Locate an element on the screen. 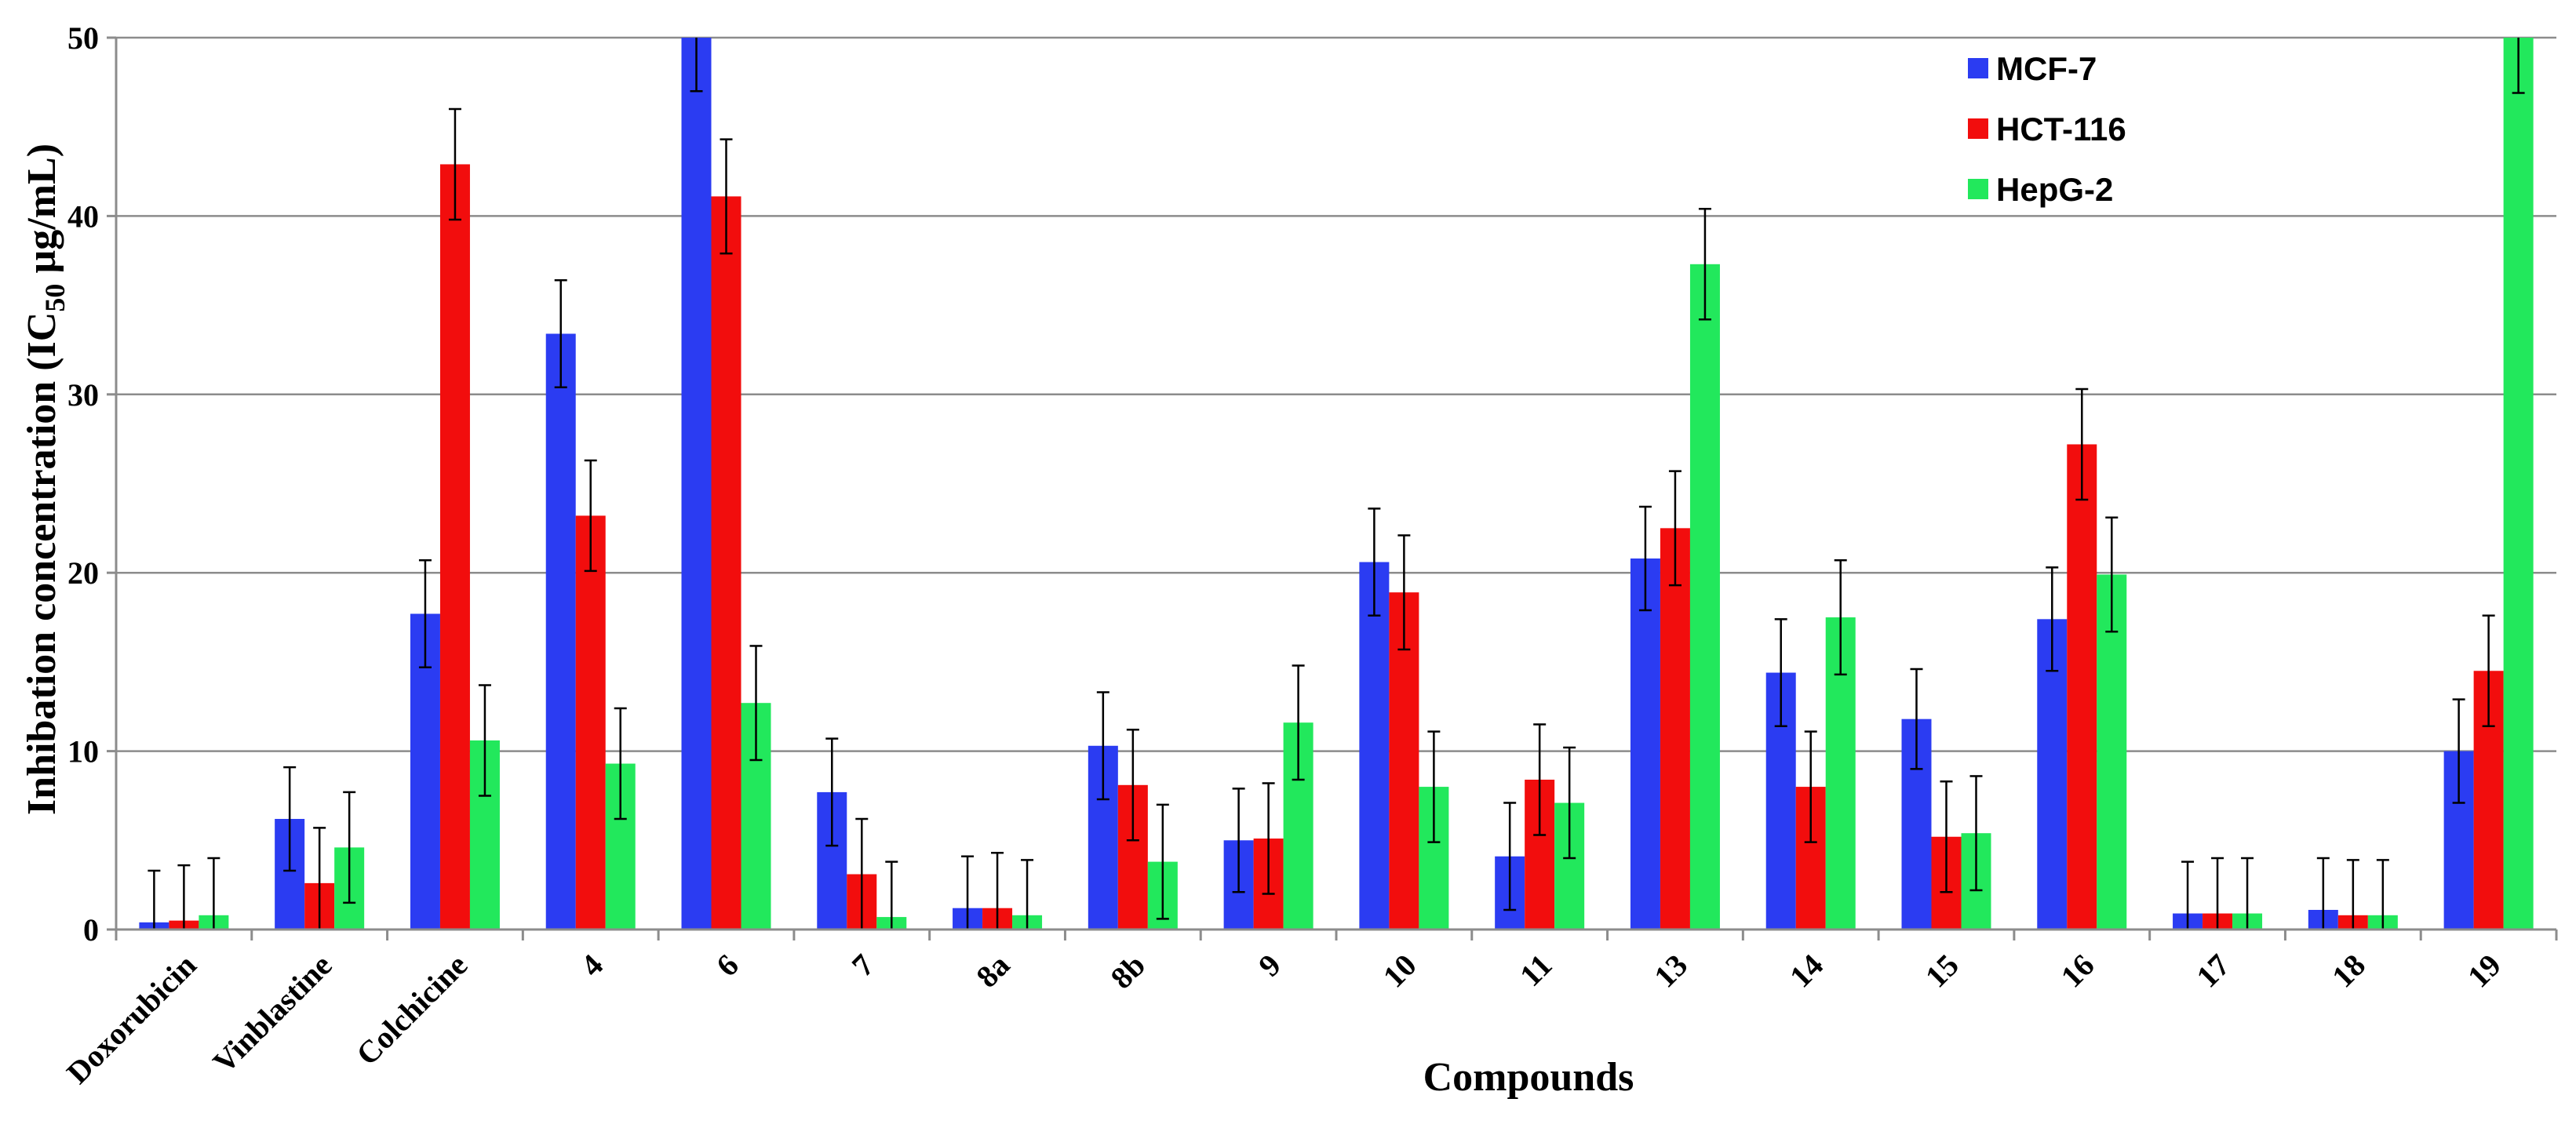 The height and width of the screenshot is (1146, 2576). x-tick-label: 16 is located at coordinates (2077, 971).